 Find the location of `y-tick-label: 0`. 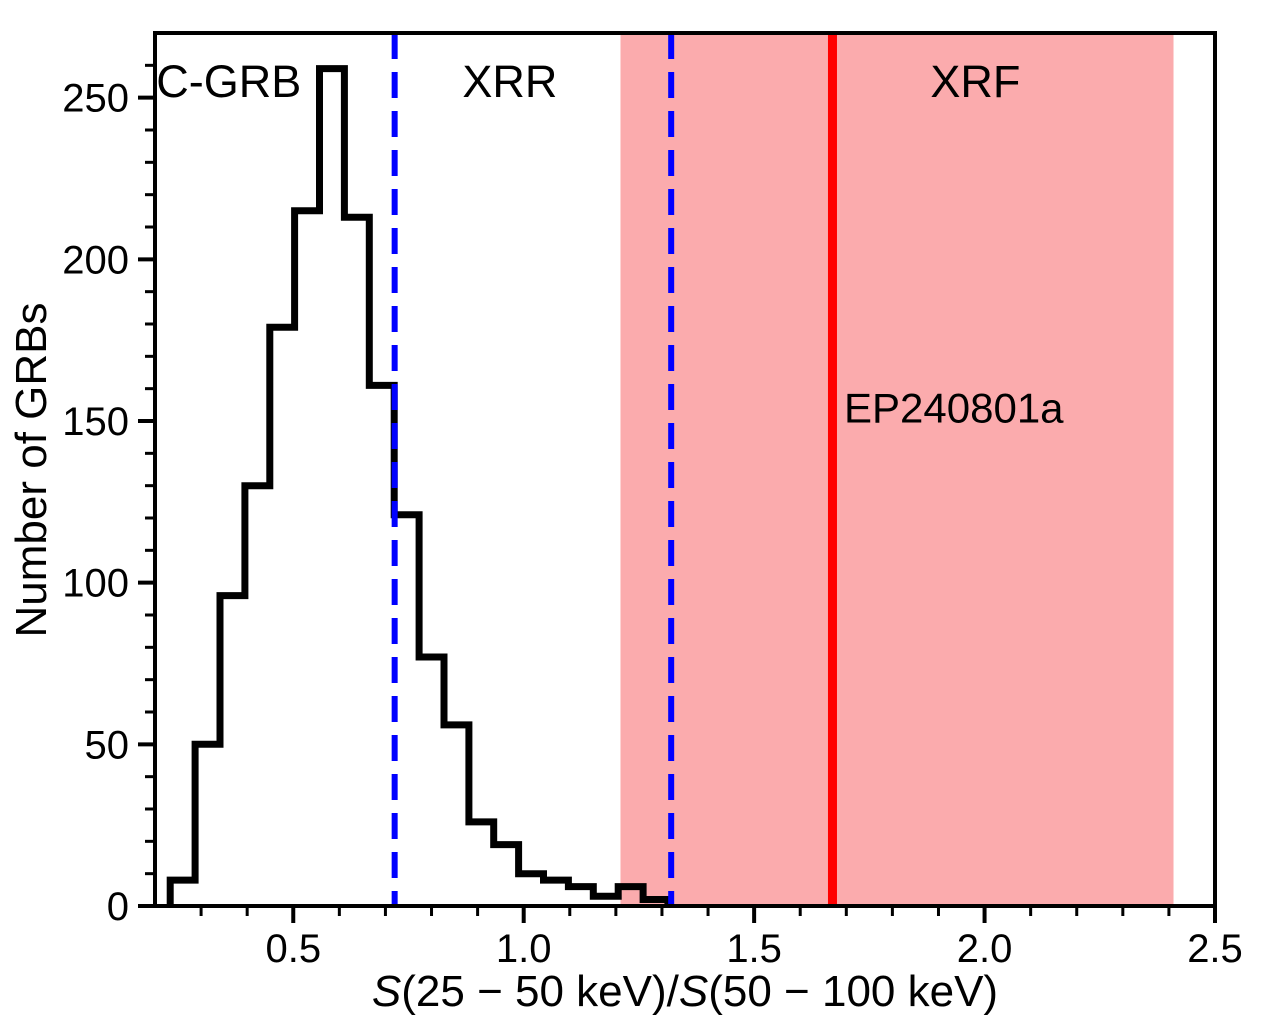

y-tick-label: 0 is located at coordinates (118, 907).